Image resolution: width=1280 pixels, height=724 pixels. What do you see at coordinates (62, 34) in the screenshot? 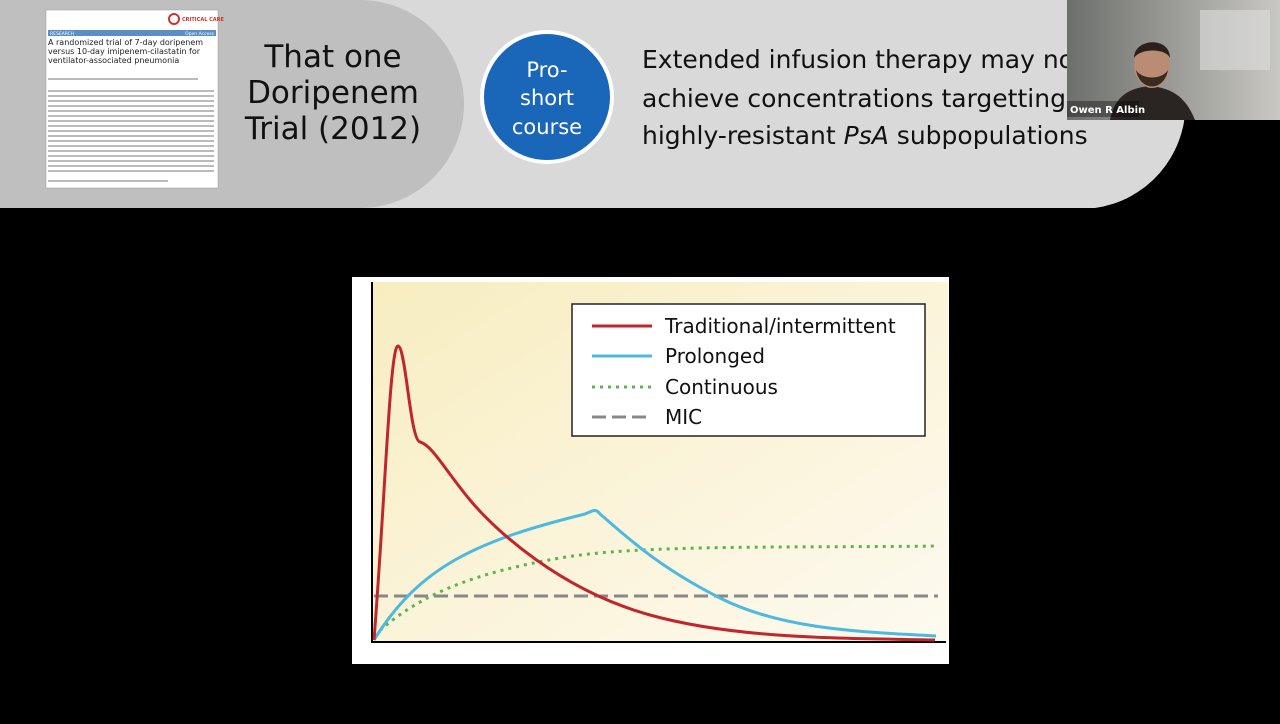
I see `section: RESEARCH` at bounding box center [62, 34].